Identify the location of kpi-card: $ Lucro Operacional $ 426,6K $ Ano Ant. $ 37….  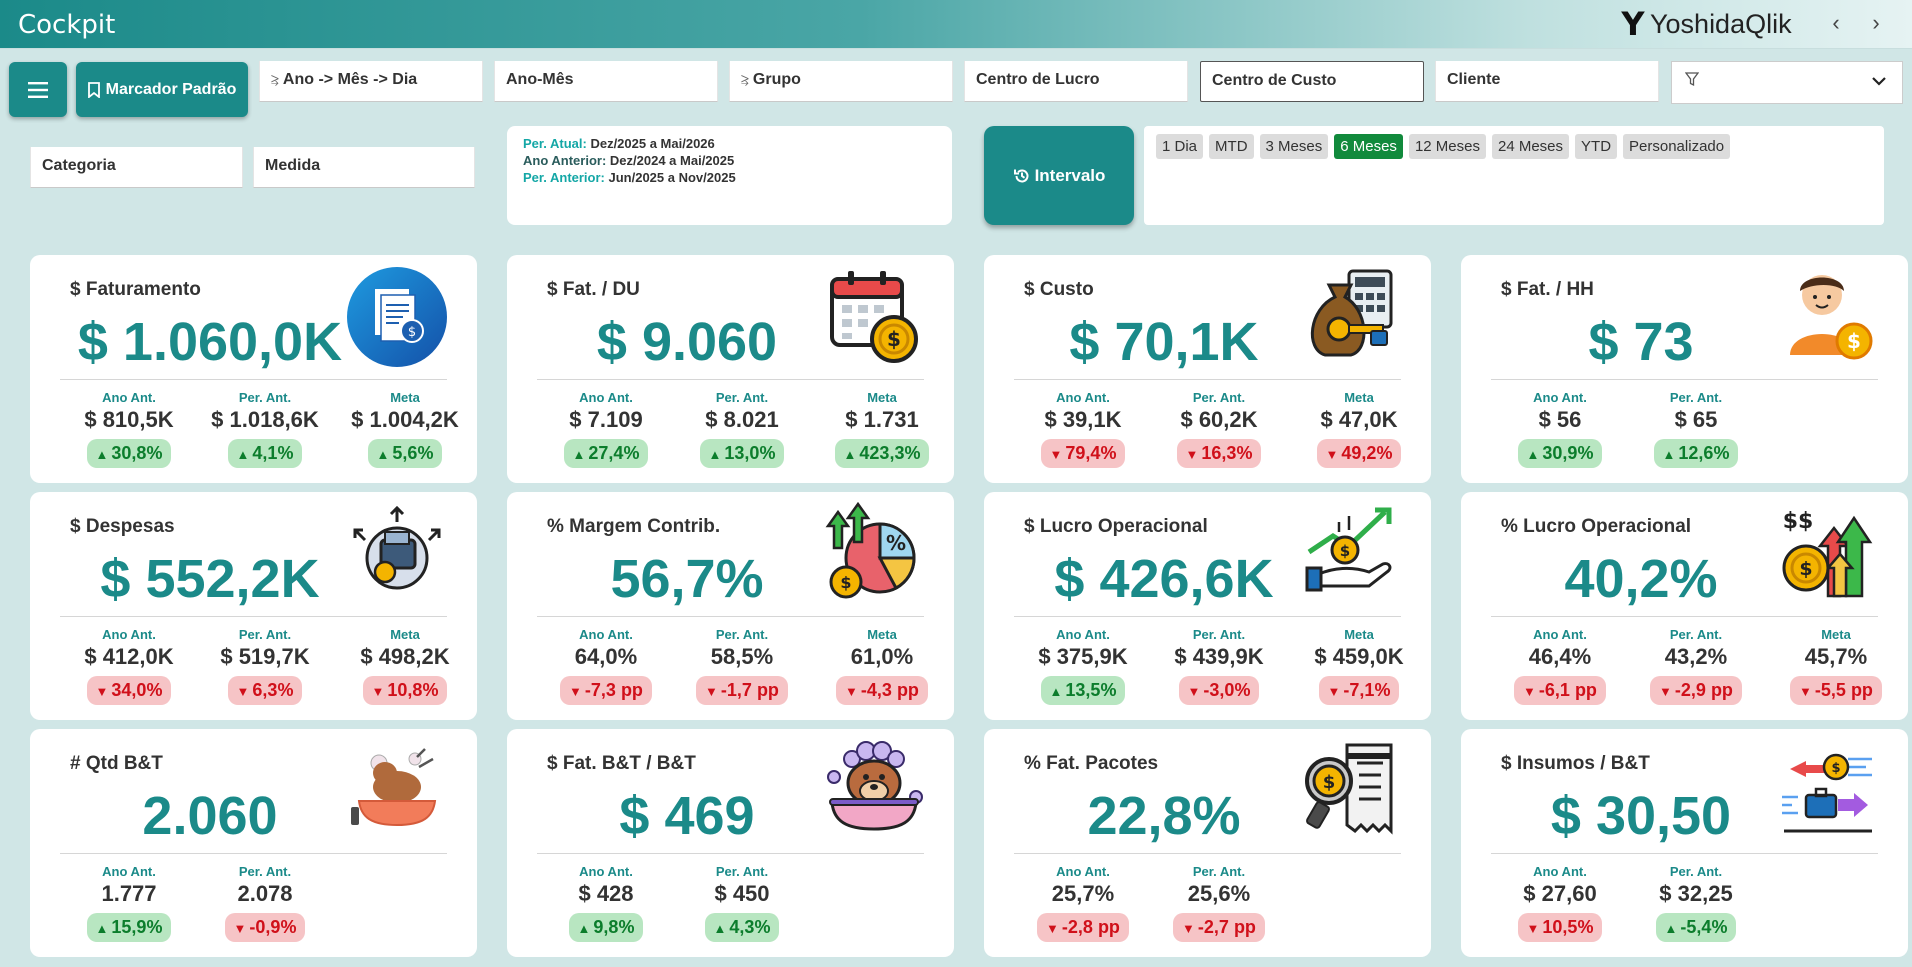
(1207, 606).